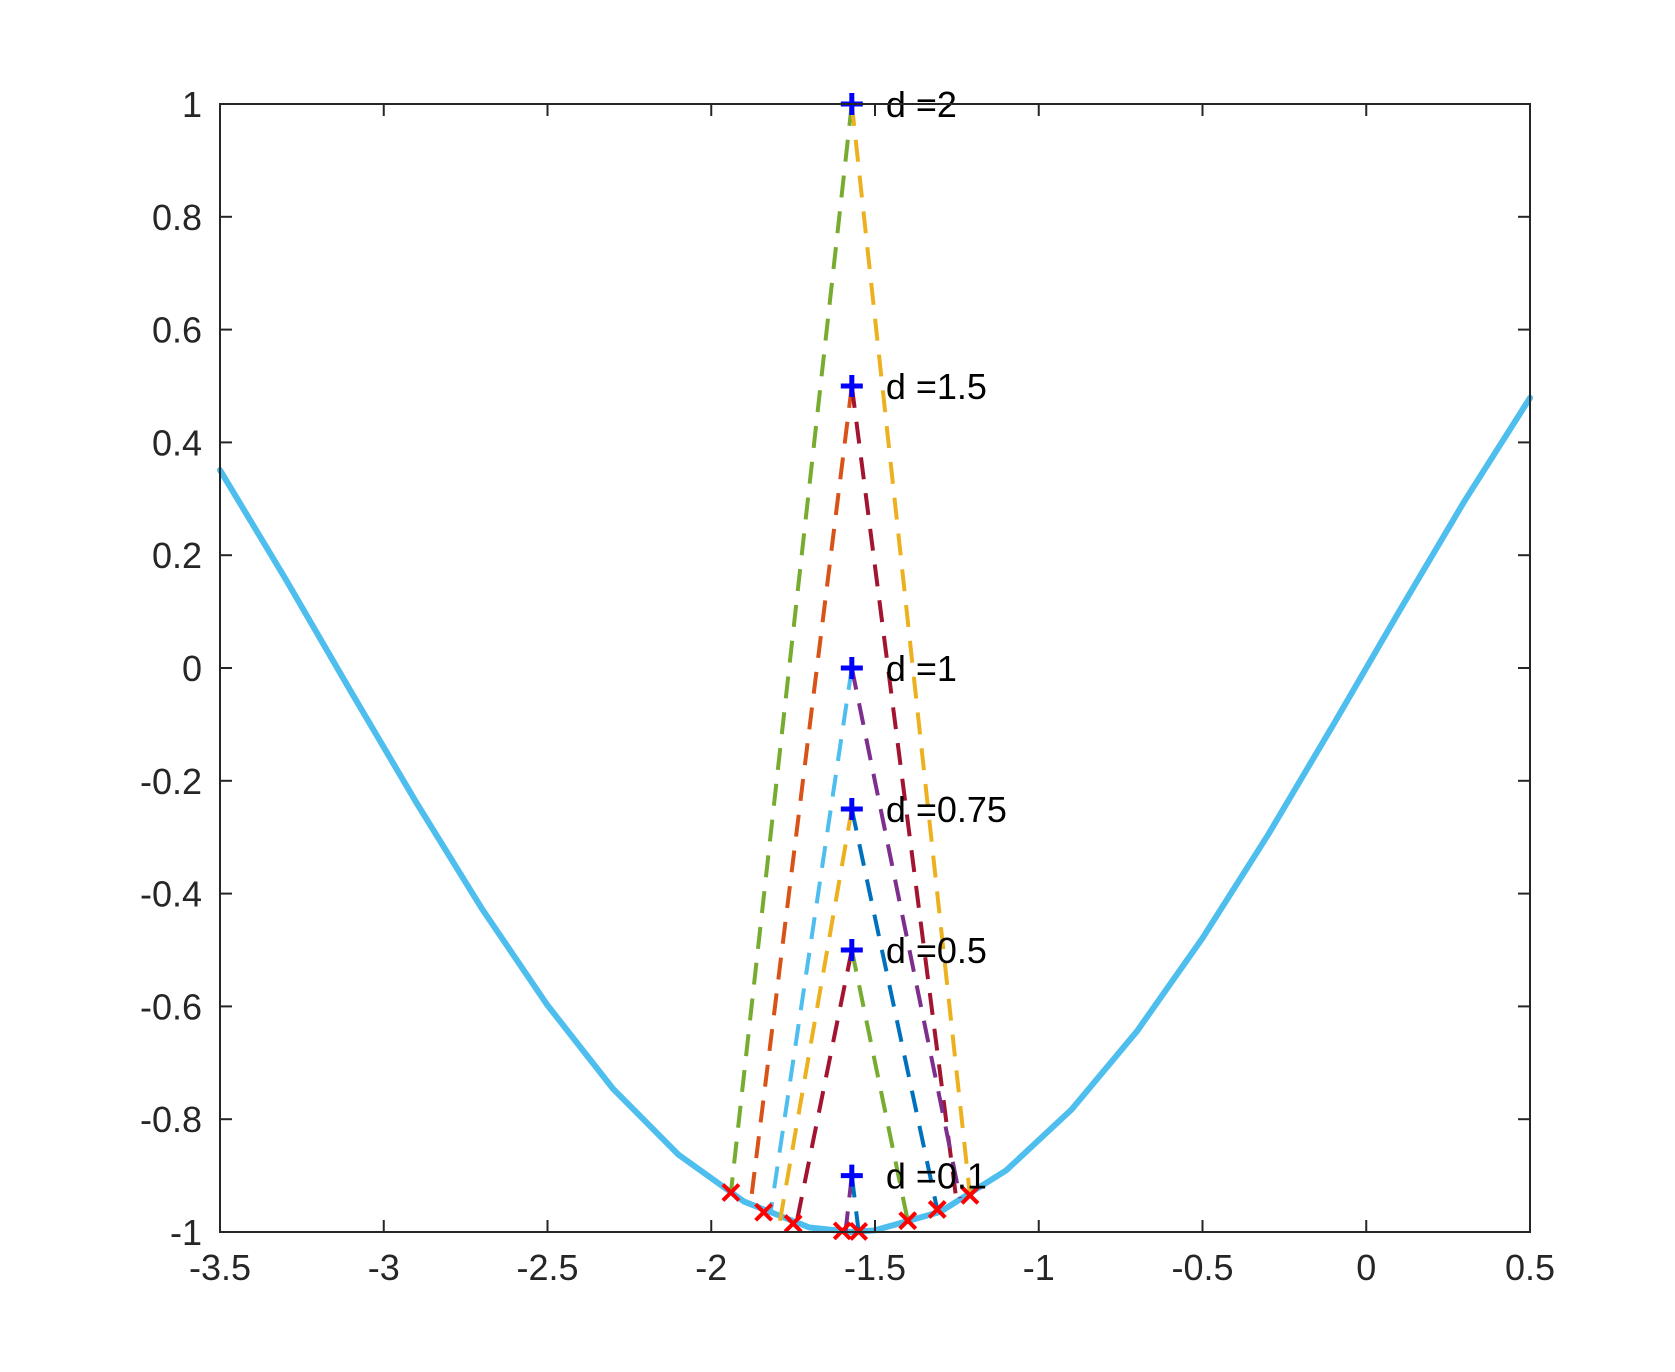 This screenshot has height=1372, width=1675. I want to click on y-tick-label-3: -0.4, so click(171, 894).